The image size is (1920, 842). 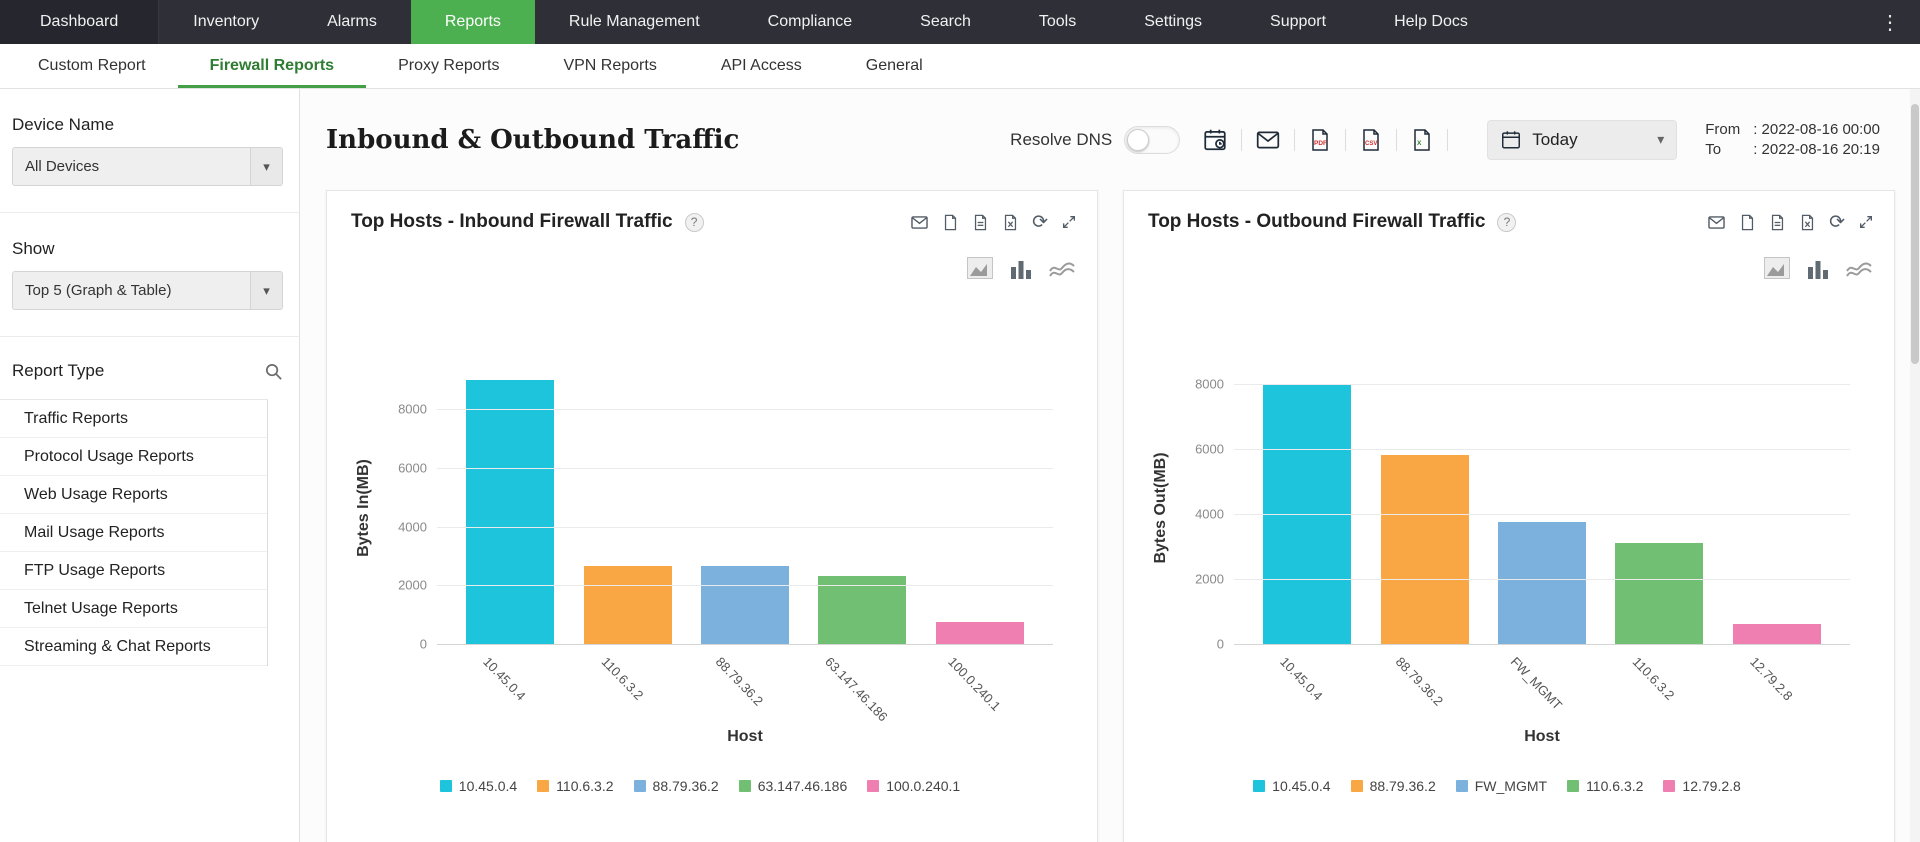 I want to click on nav-reports: Reports, so click(x=472, y=22).